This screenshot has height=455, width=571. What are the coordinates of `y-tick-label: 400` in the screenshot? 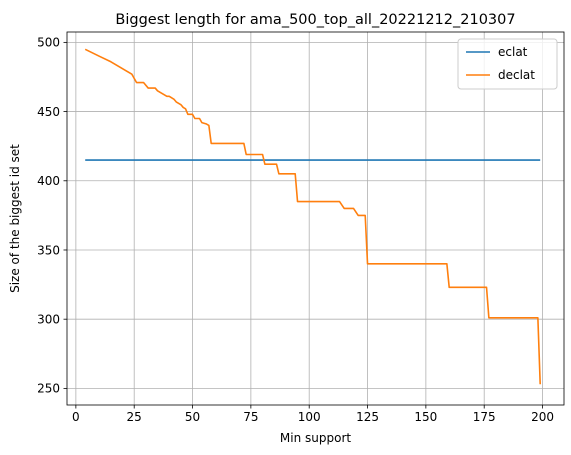 It's located at (48, 181).